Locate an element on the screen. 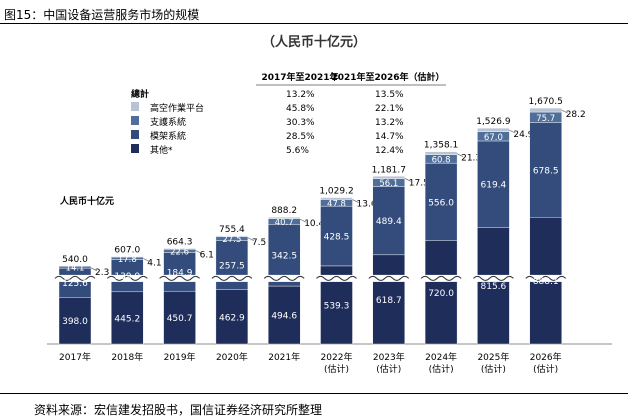  data-label: 125.6 is located at coordinates (75, 284).